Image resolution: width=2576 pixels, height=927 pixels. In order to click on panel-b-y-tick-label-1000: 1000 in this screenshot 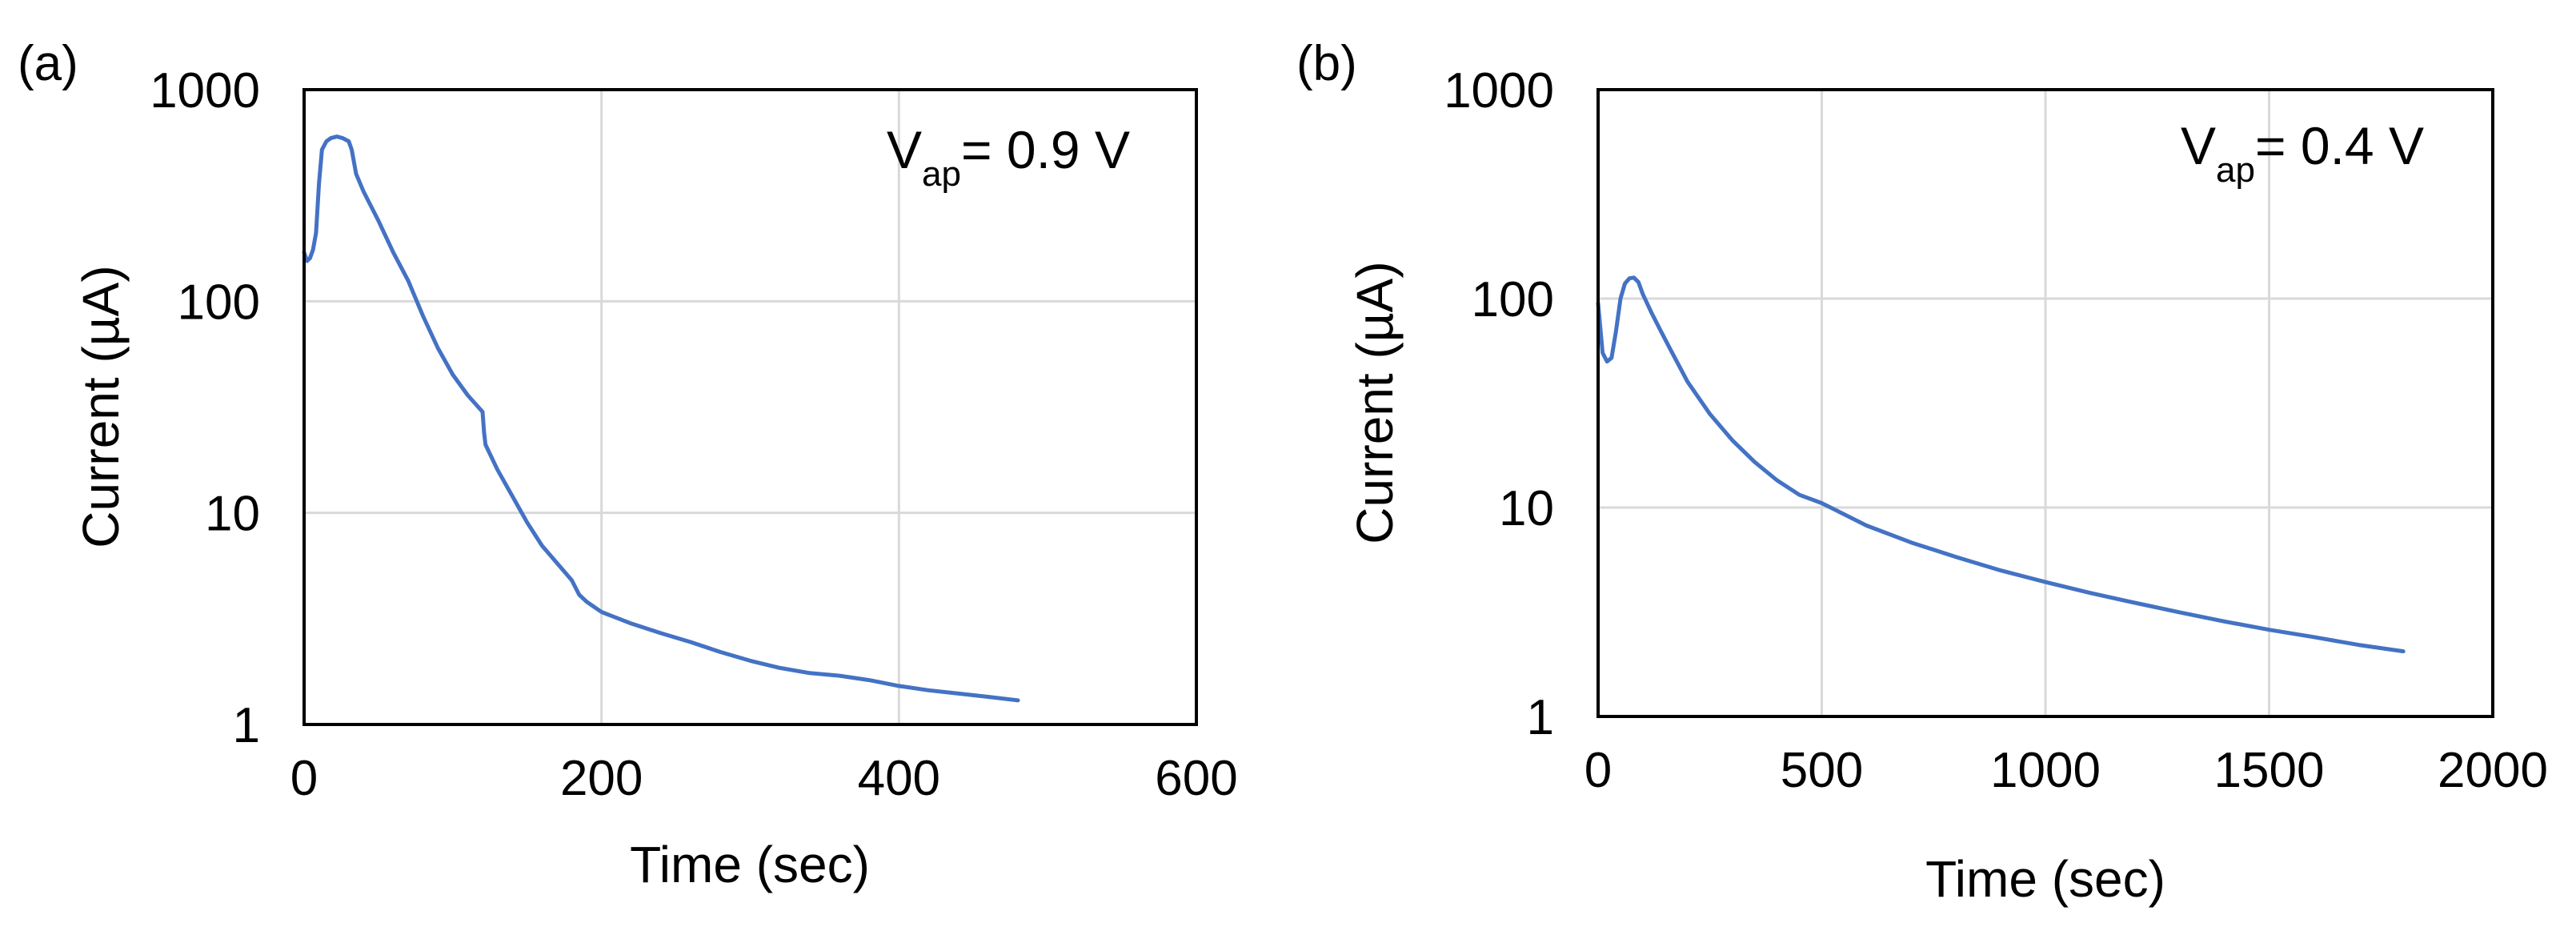, I will do `click(1499, 90)`.